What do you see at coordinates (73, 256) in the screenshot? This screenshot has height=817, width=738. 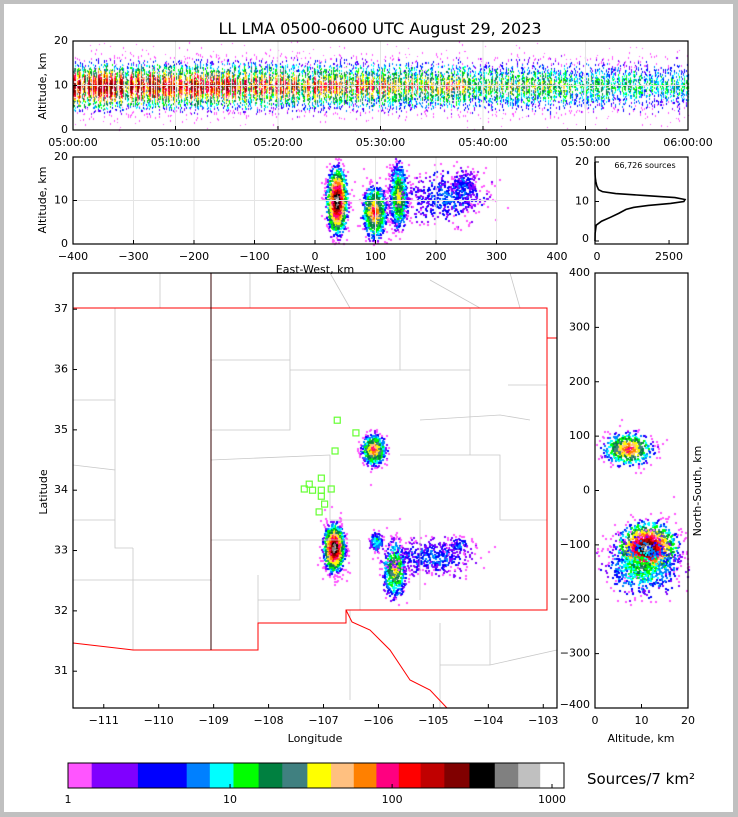 I see `x-tick-label: −400` at bounding box center [73, 256].